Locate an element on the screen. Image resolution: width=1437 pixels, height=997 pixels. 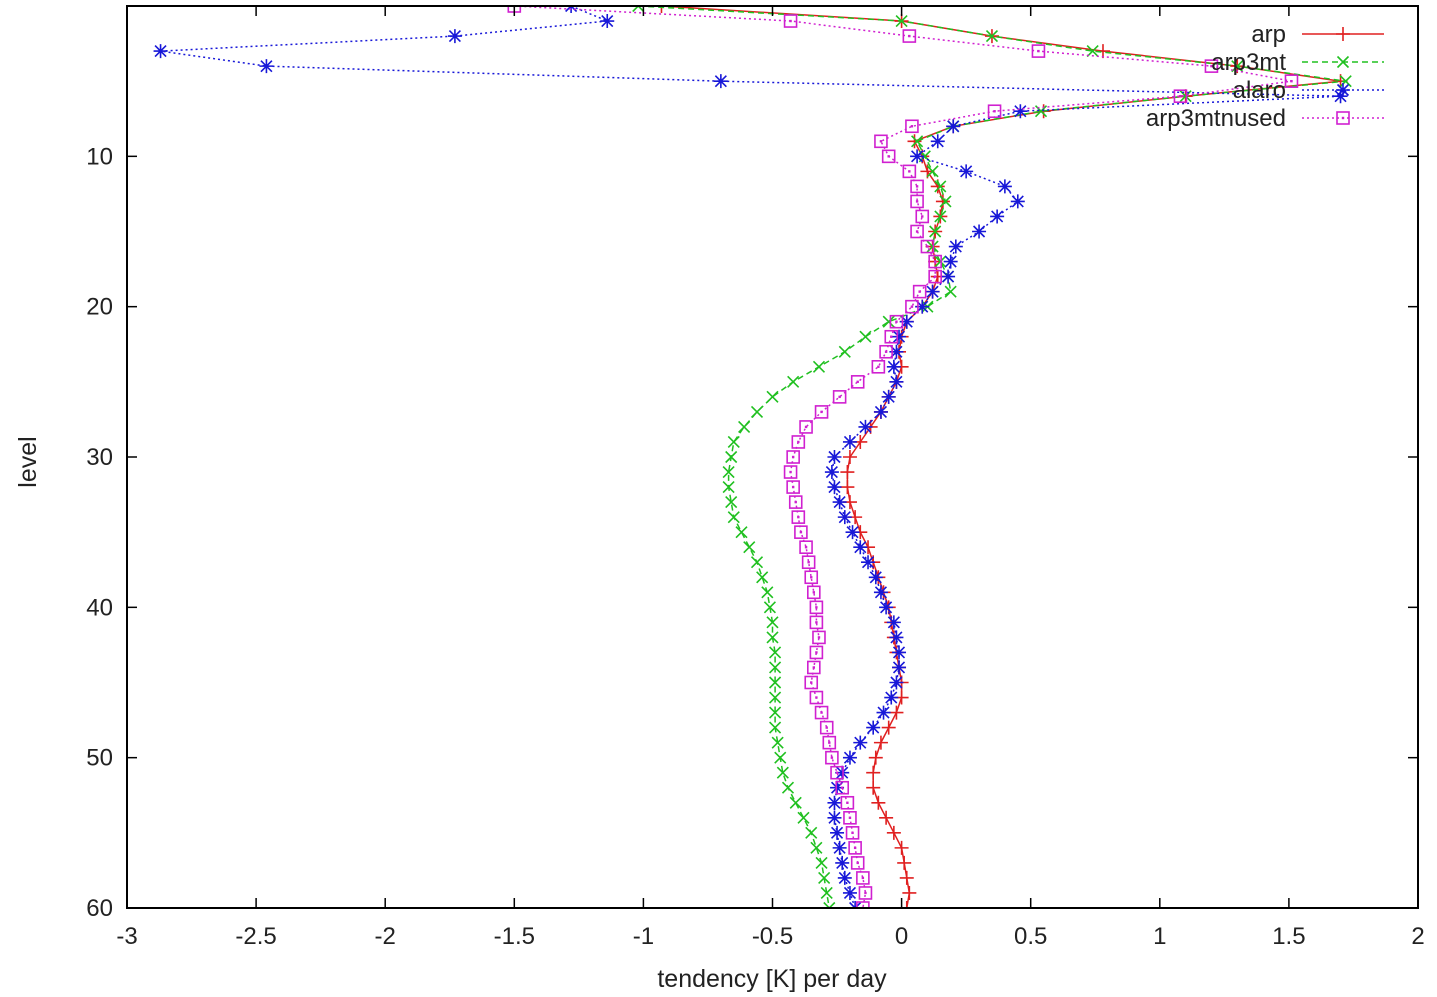
y-tick-label-2: 30 is located at coordinates (99, 457).